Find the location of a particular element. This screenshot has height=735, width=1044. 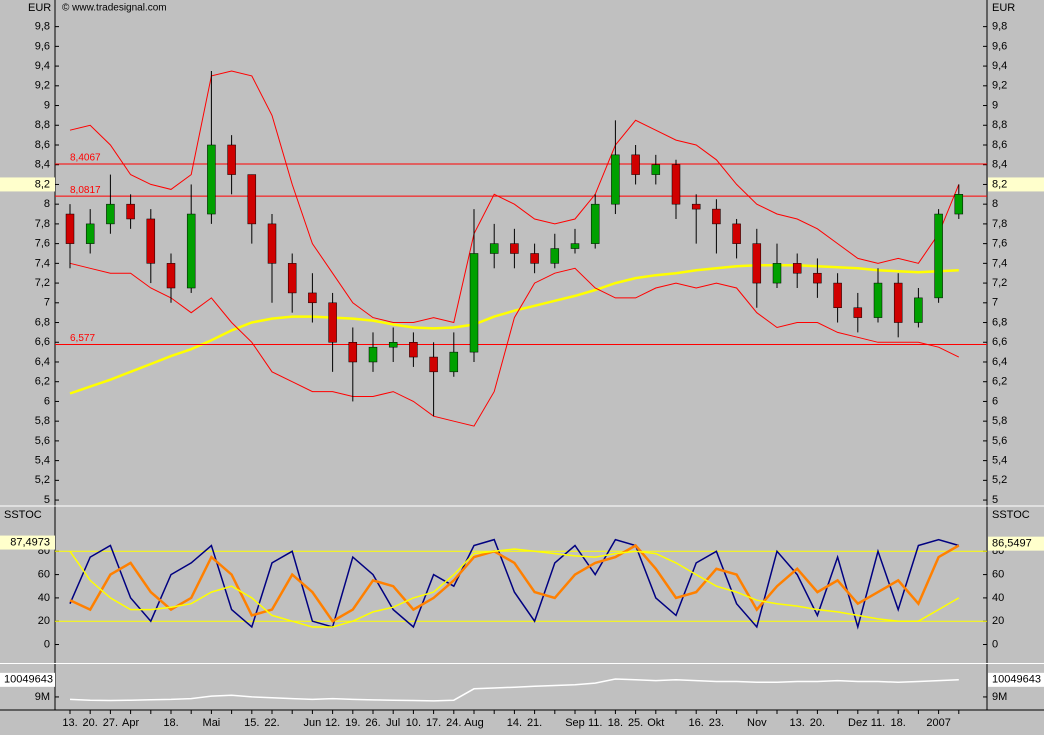

y-tick-label: 7,2 is located at coordinates (999, 283).